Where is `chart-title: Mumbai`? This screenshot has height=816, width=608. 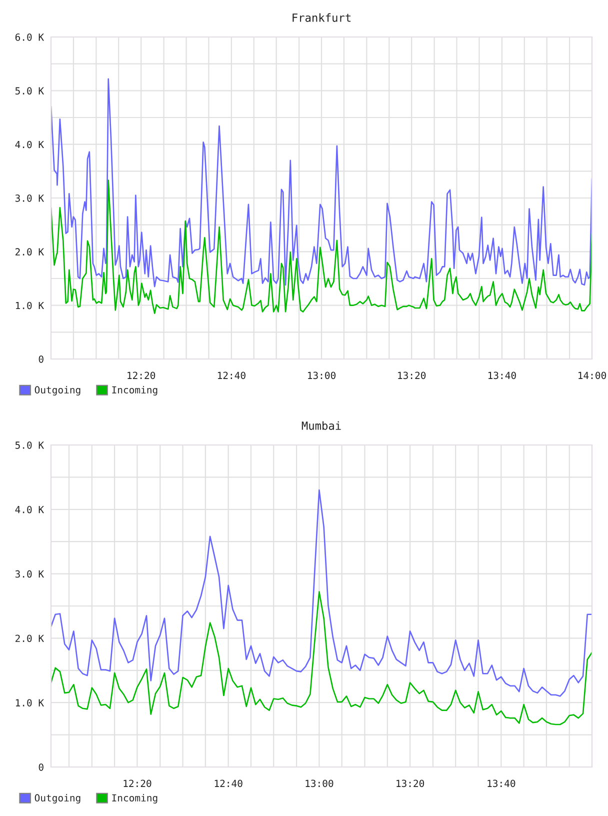
chart-title: Mumbai is located at coordinates (321, 425).